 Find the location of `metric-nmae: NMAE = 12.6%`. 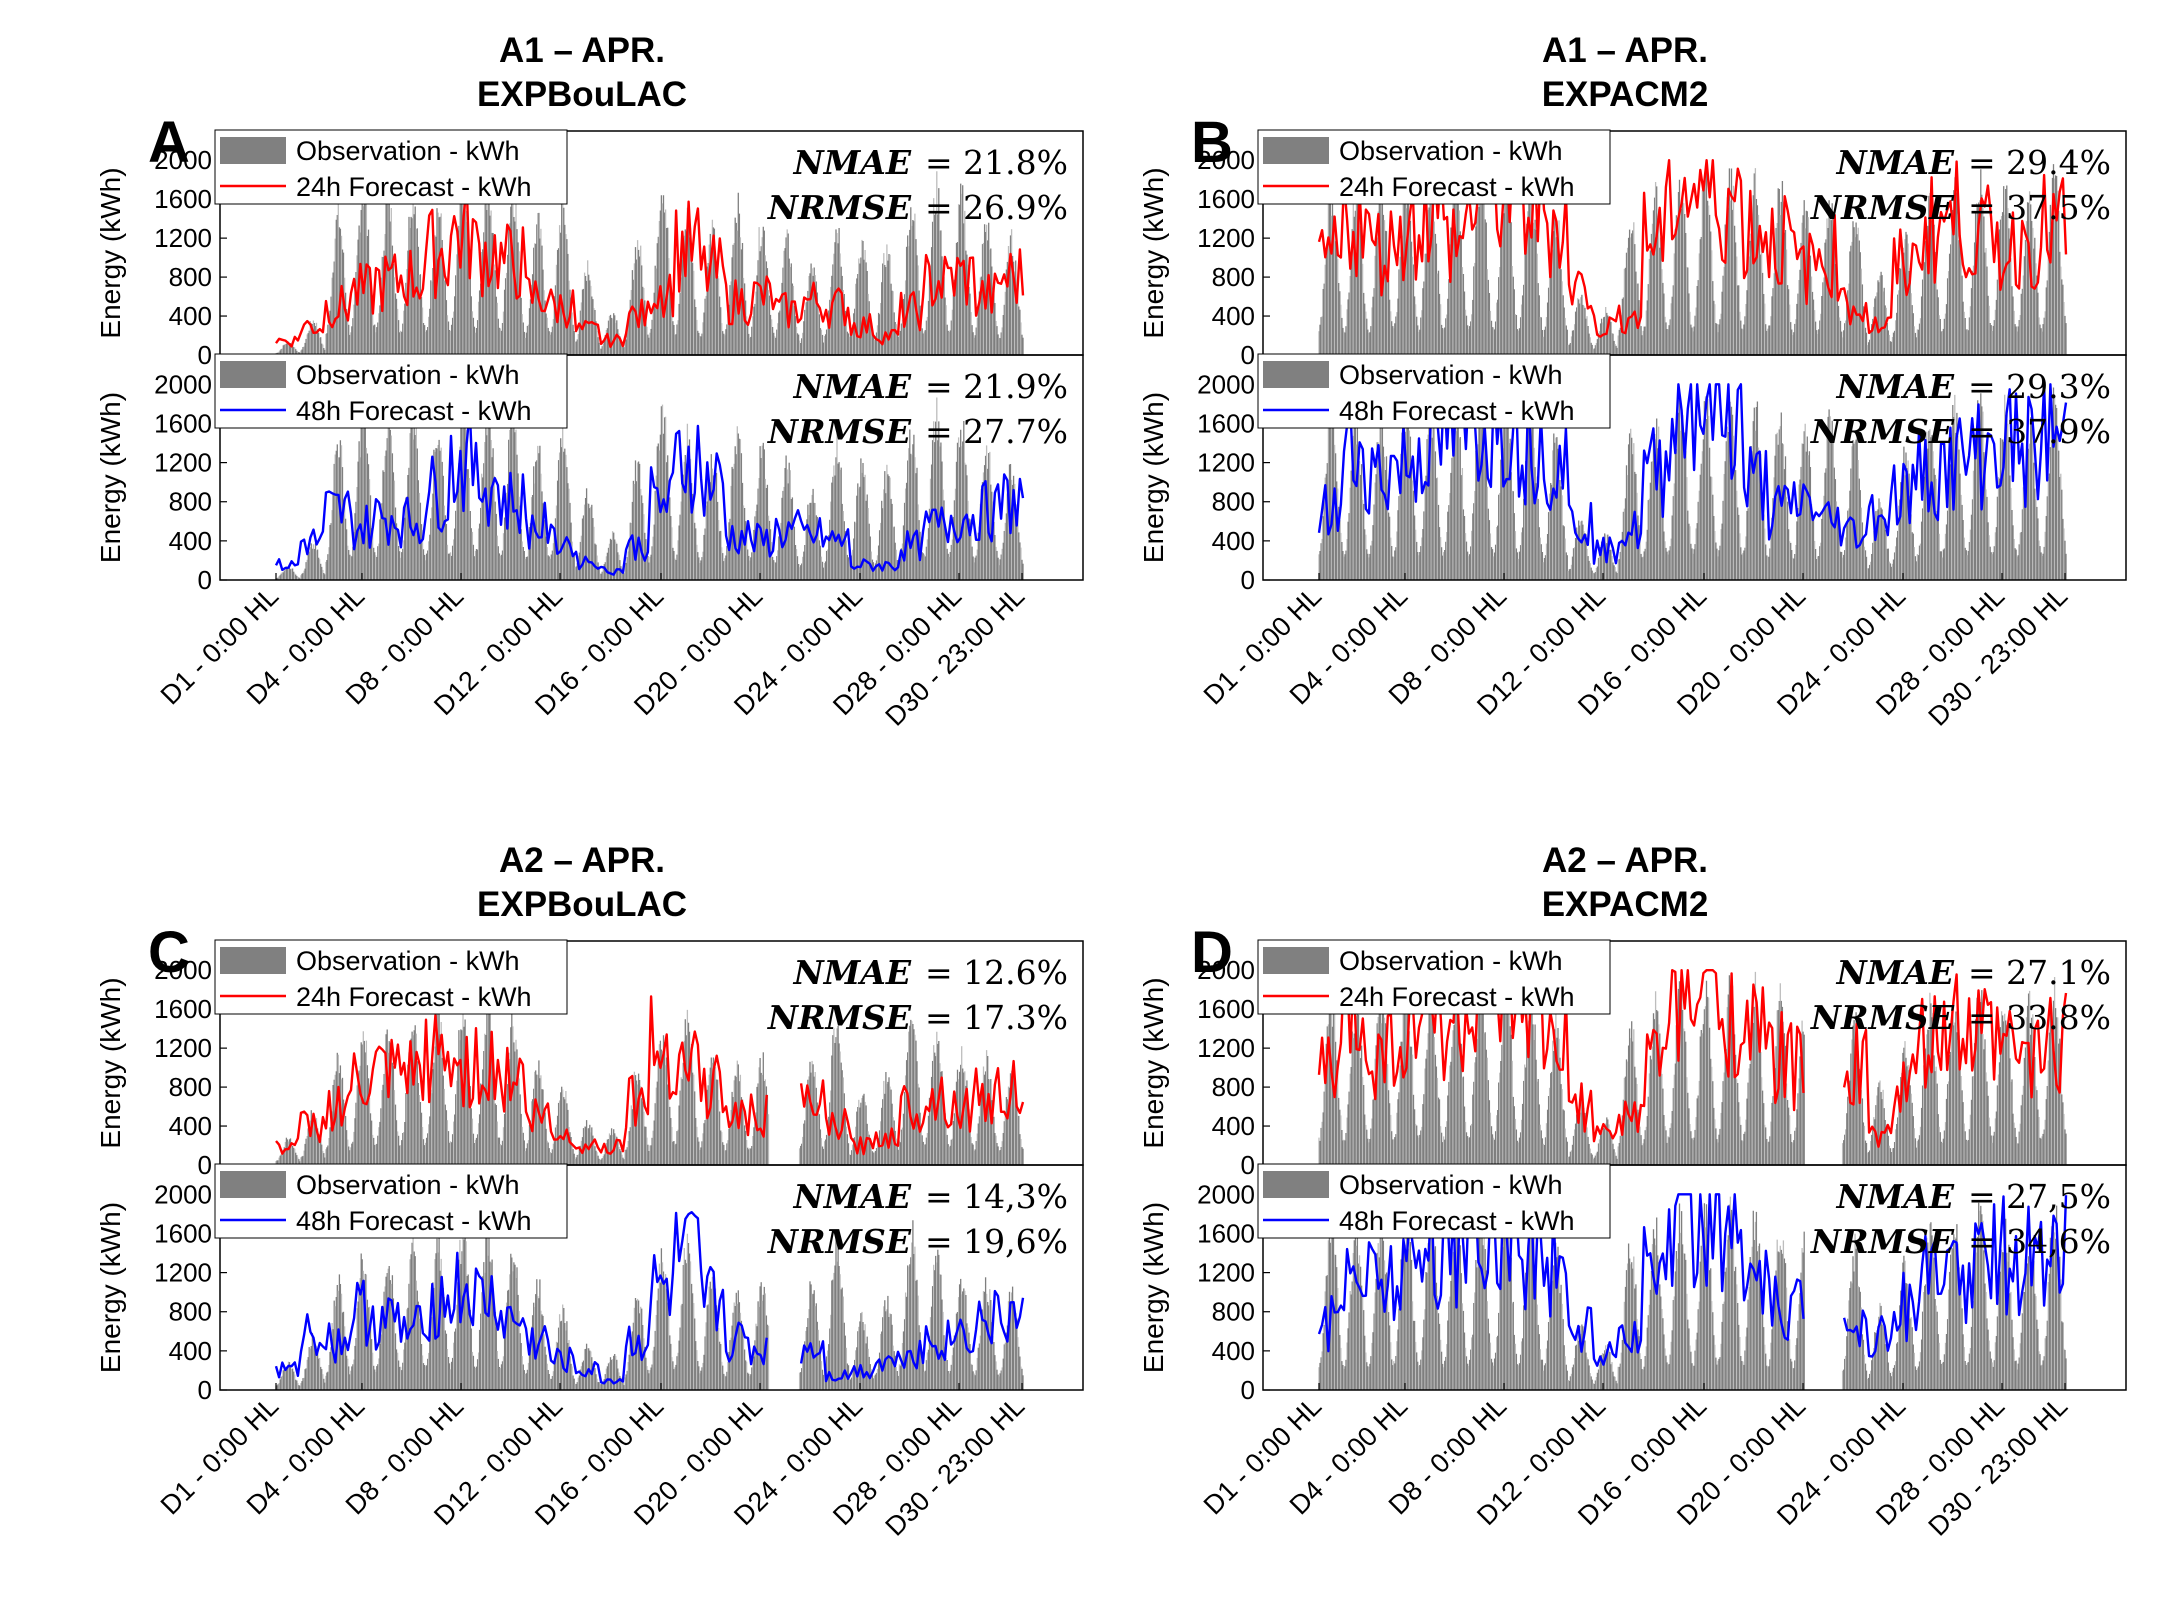

metric-nmae: NMAE = 12.6% is located at coordinates (930, 972).